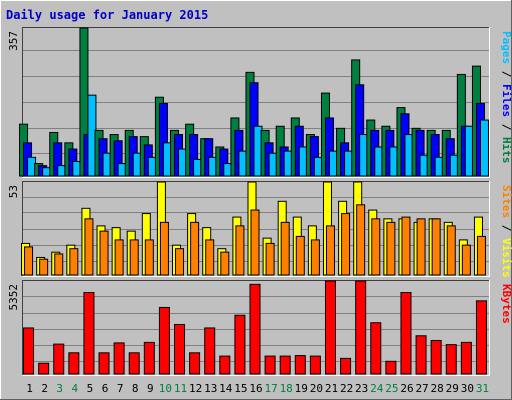 The height and width of the screenshot is (400, 512). I want to click on legend-entry: Hits, so click(506, 150).